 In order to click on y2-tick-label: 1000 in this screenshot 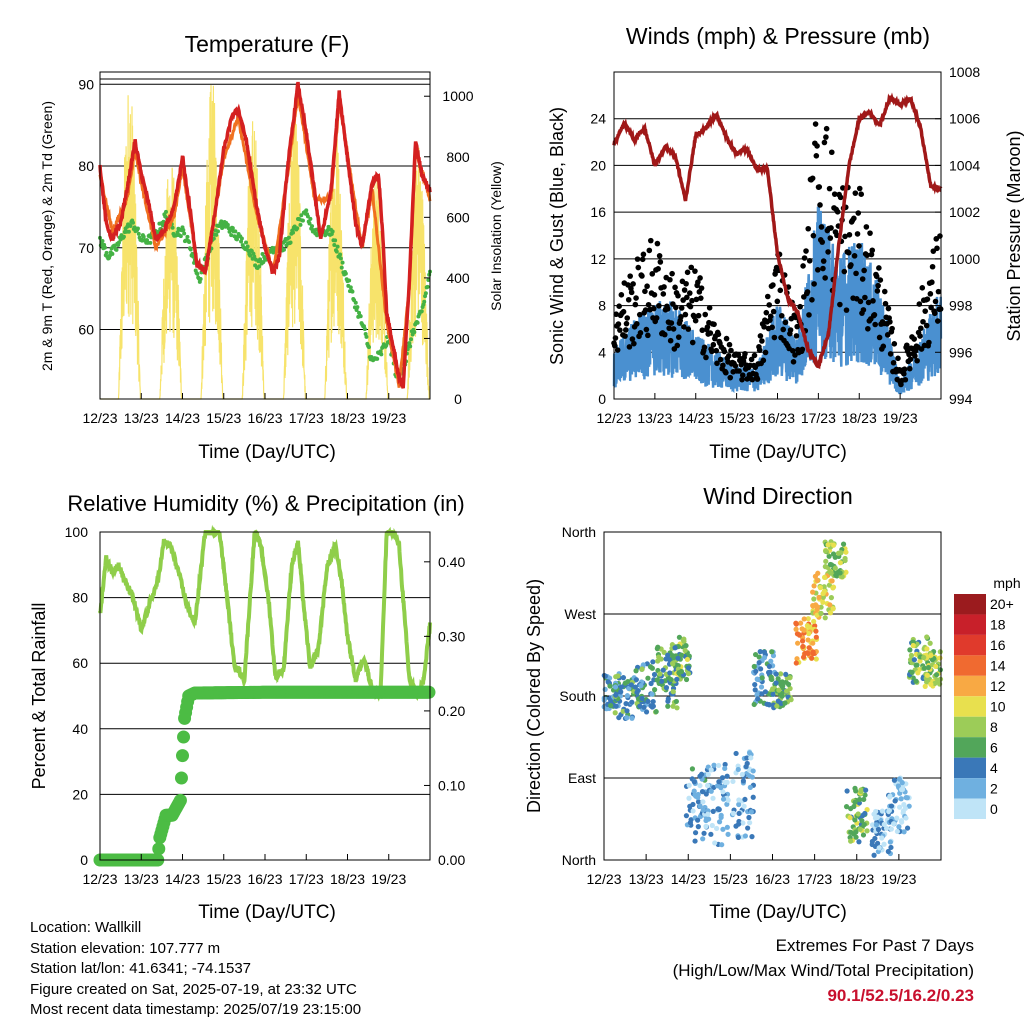, I will do `click(964, 259)`.